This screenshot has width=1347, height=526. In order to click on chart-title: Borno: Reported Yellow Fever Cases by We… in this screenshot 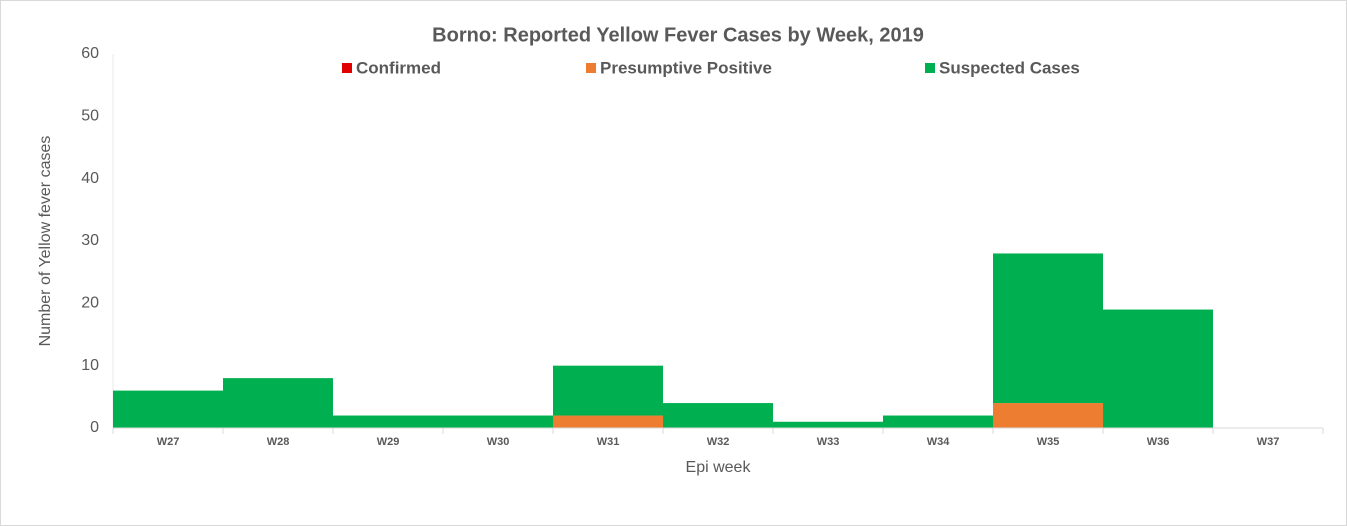, I will do `click(678, 35)`.